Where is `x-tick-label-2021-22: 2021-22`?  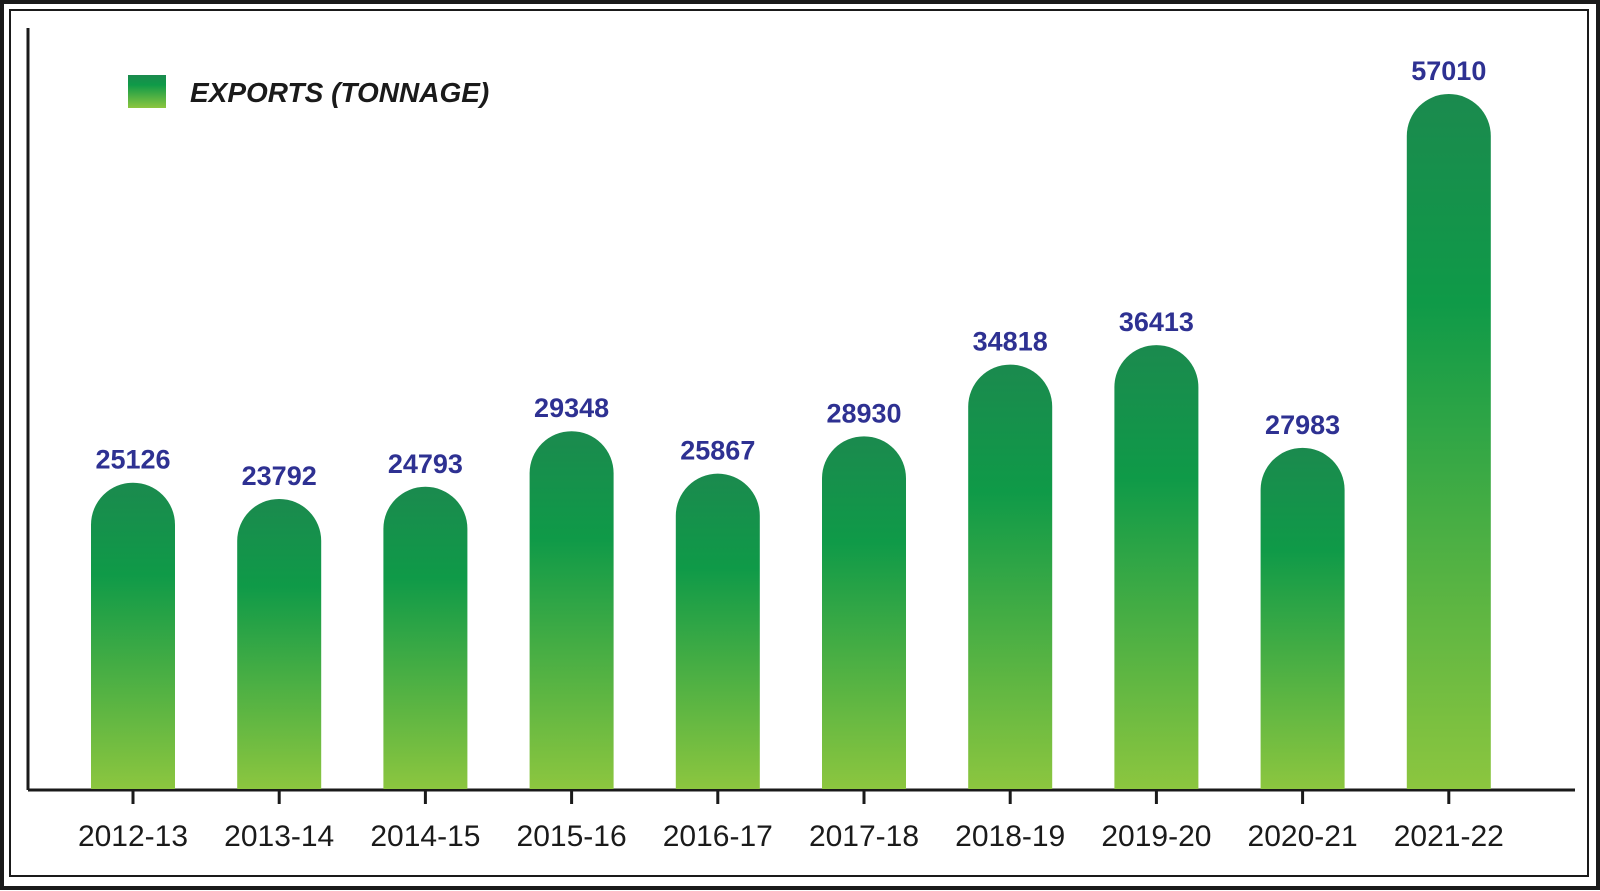 x-tick-label-2021-22: 2021-22 is located at coordinates (1449, 836).